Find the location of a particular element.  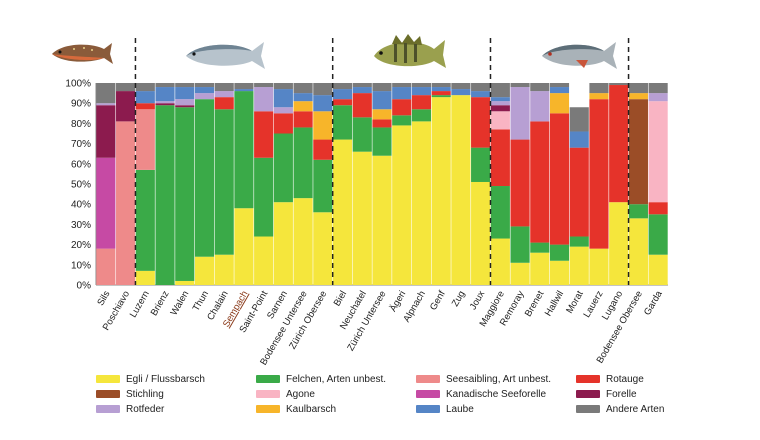

legend-label: Felchen, Arten unbest. is located at coordinates (336, 379).